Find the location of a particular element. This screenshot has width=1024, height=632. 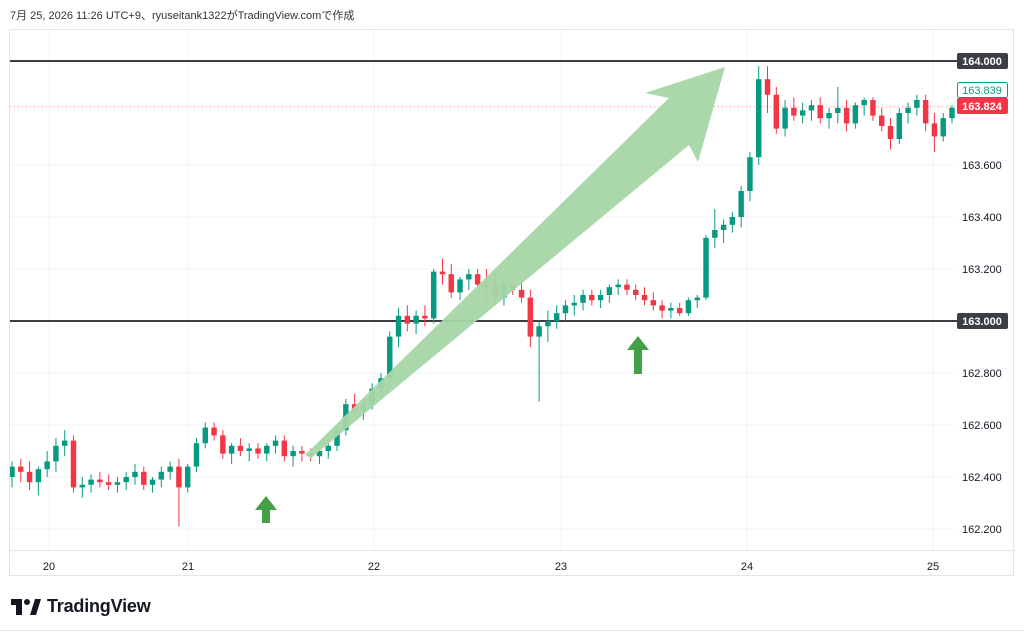

tradingview-logo-icon is located at coordinates (26, 606).